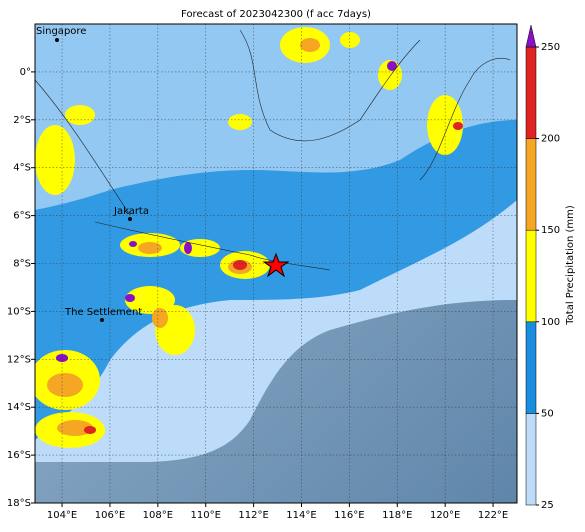 The image size is (585, 532). What do you see at coordinates (550, 230) in the screenshot?
I see `colorbar-tick-label: 150` at bounding box center [550, 230].